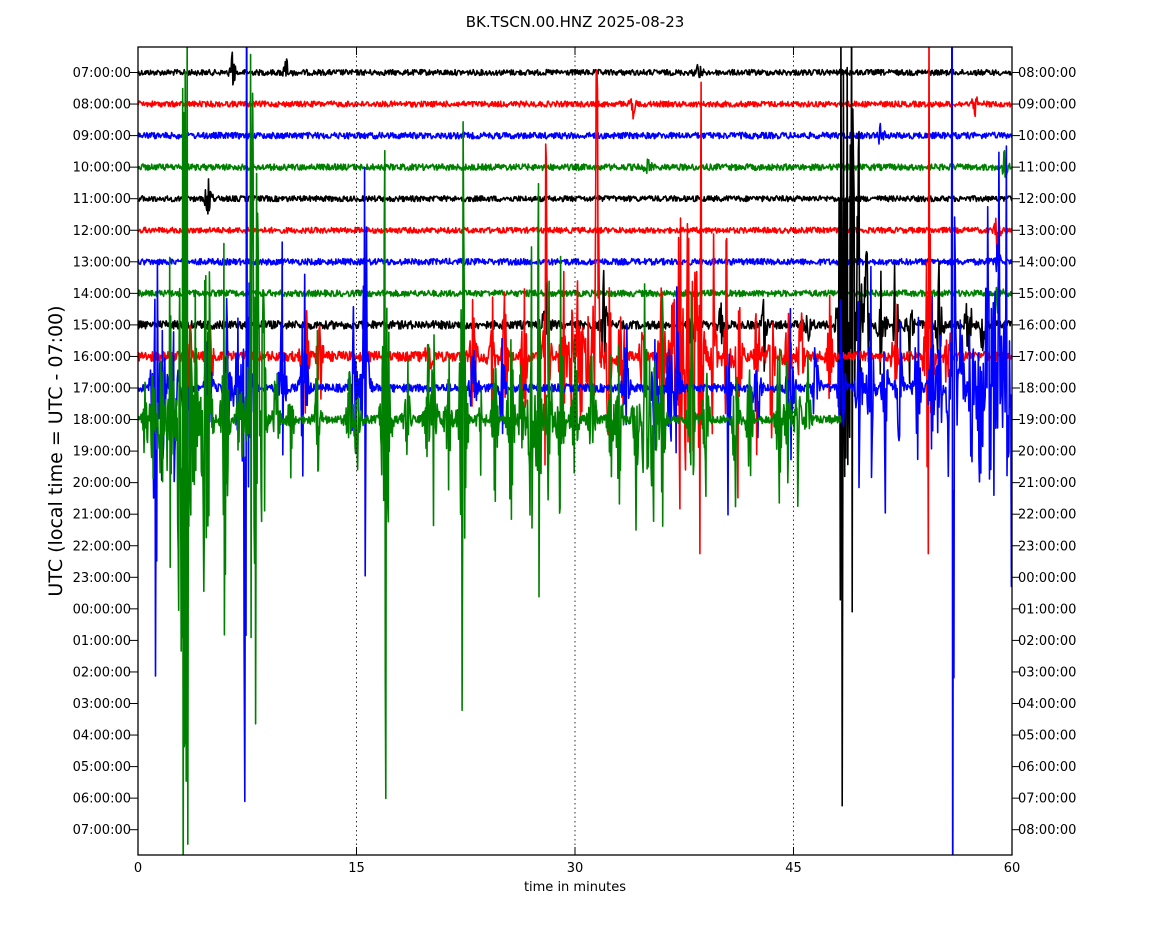 This screenshot has height=950, width=1150. I want to click on left-tick-label: 18:00:00, so click(102, 420).